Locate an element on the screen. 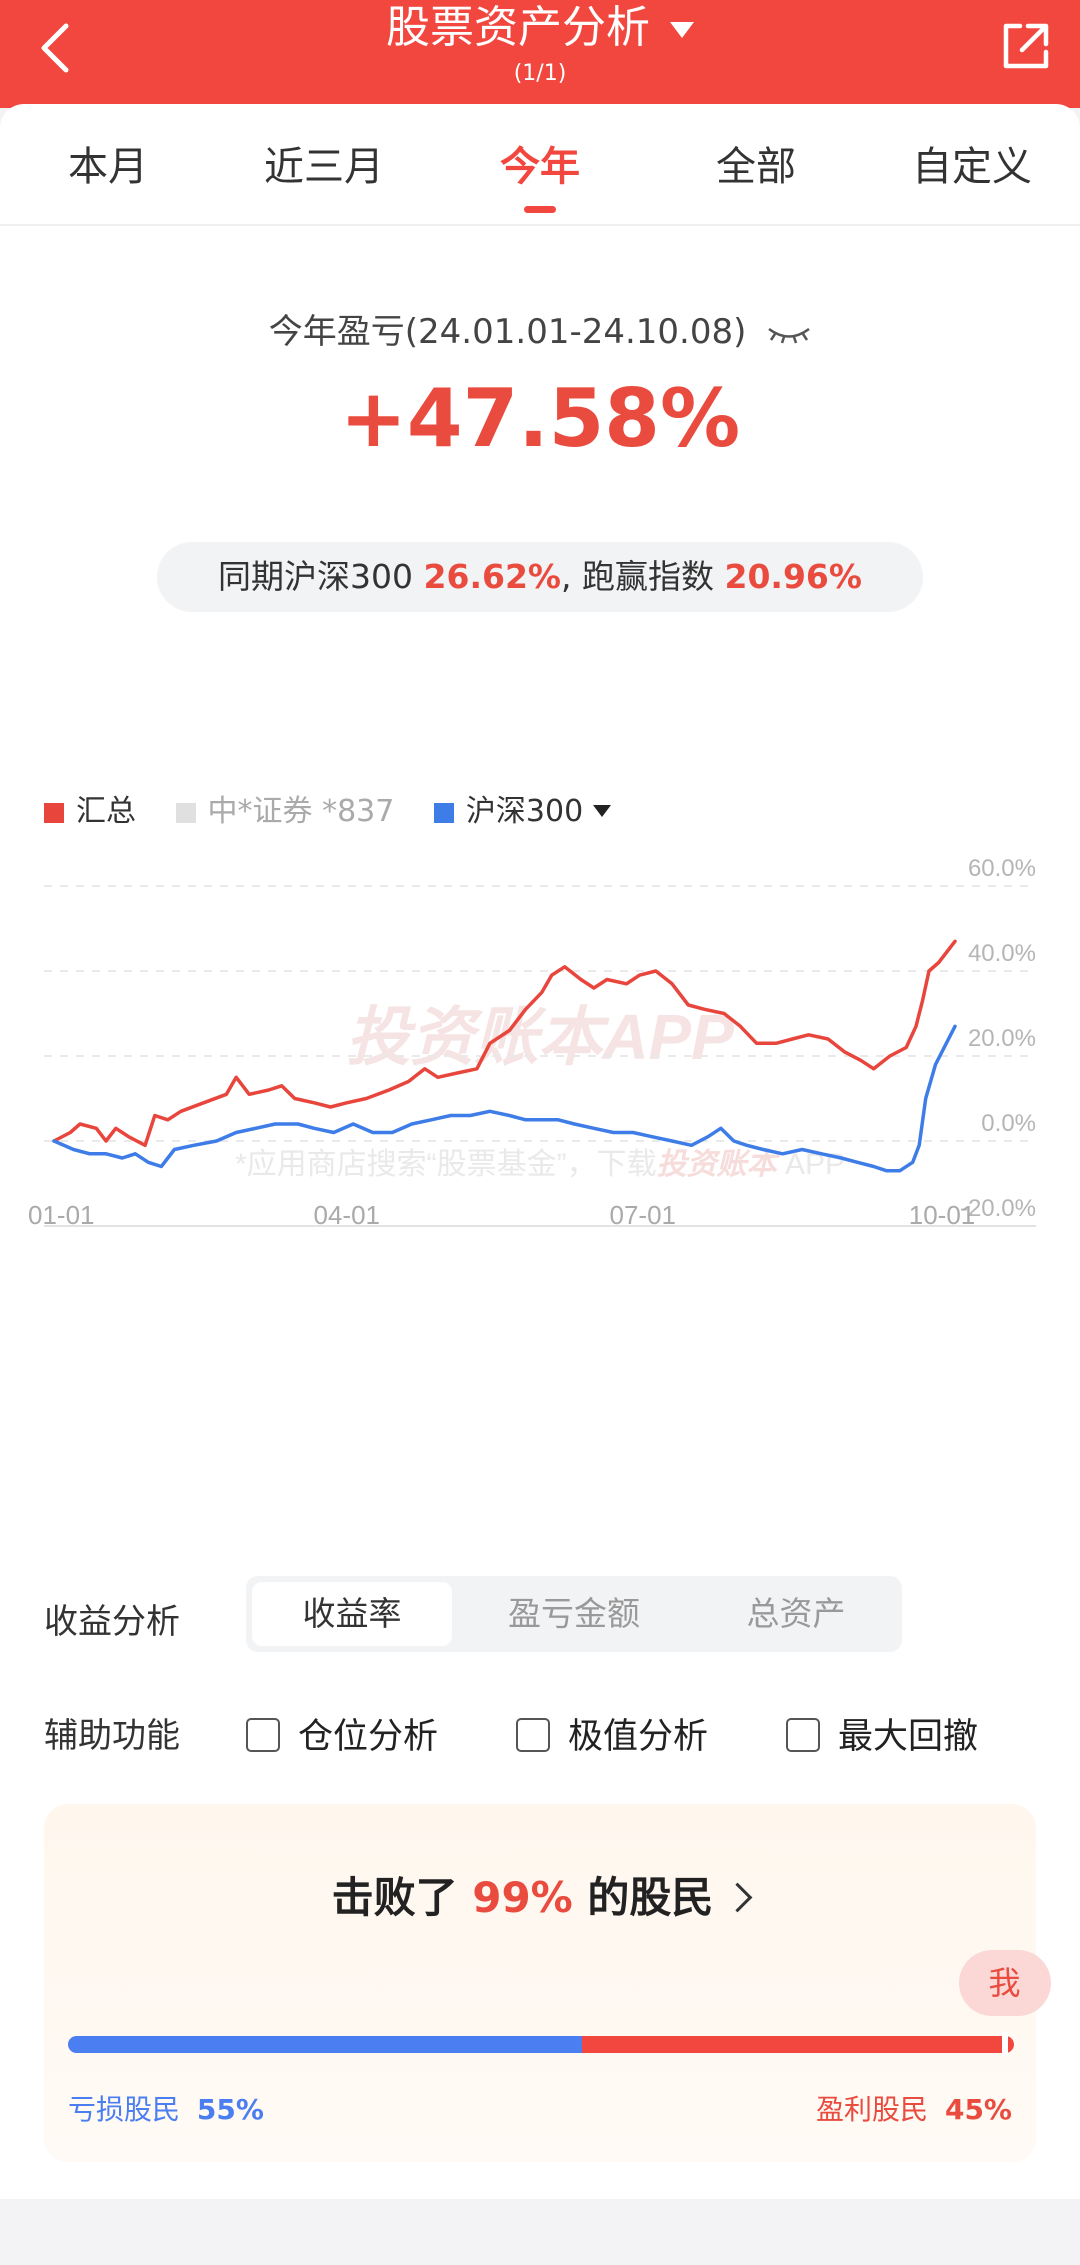 The height and width of the screenshot is (2265, 1080). series-line-total is located at coordinates (504, 1043).